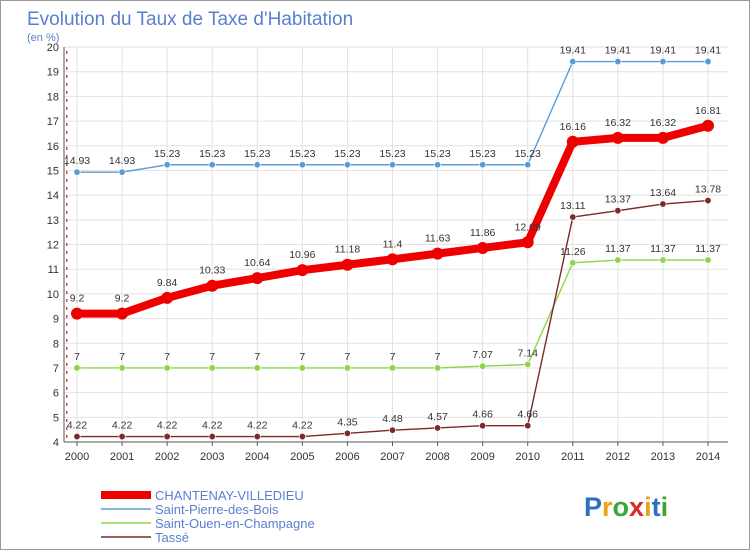 This screenshot has width=750, height=550. What do you see at coordinates (56, 369) in the screenshot?
I see `y-tick-label: 7` at bounding box center [56, 369].